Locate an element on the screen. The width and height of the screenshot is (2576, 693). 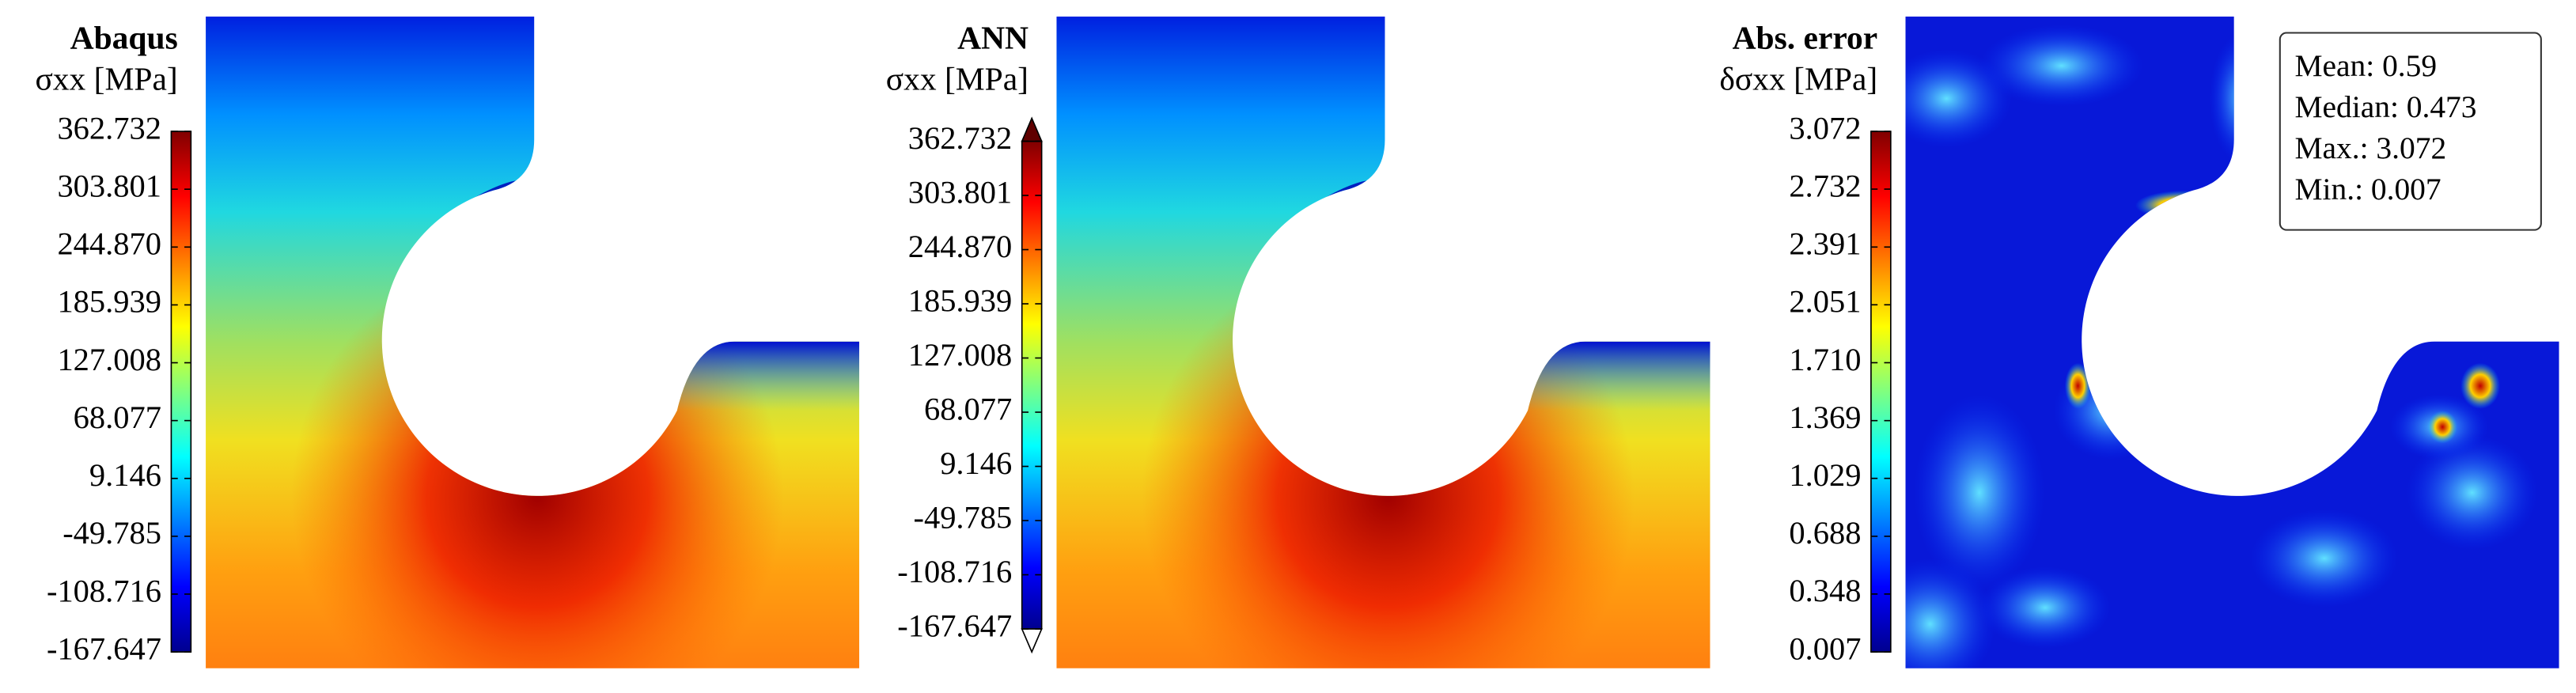
stats-text: Median: 0.473 is located at coordinates (2385, 107).